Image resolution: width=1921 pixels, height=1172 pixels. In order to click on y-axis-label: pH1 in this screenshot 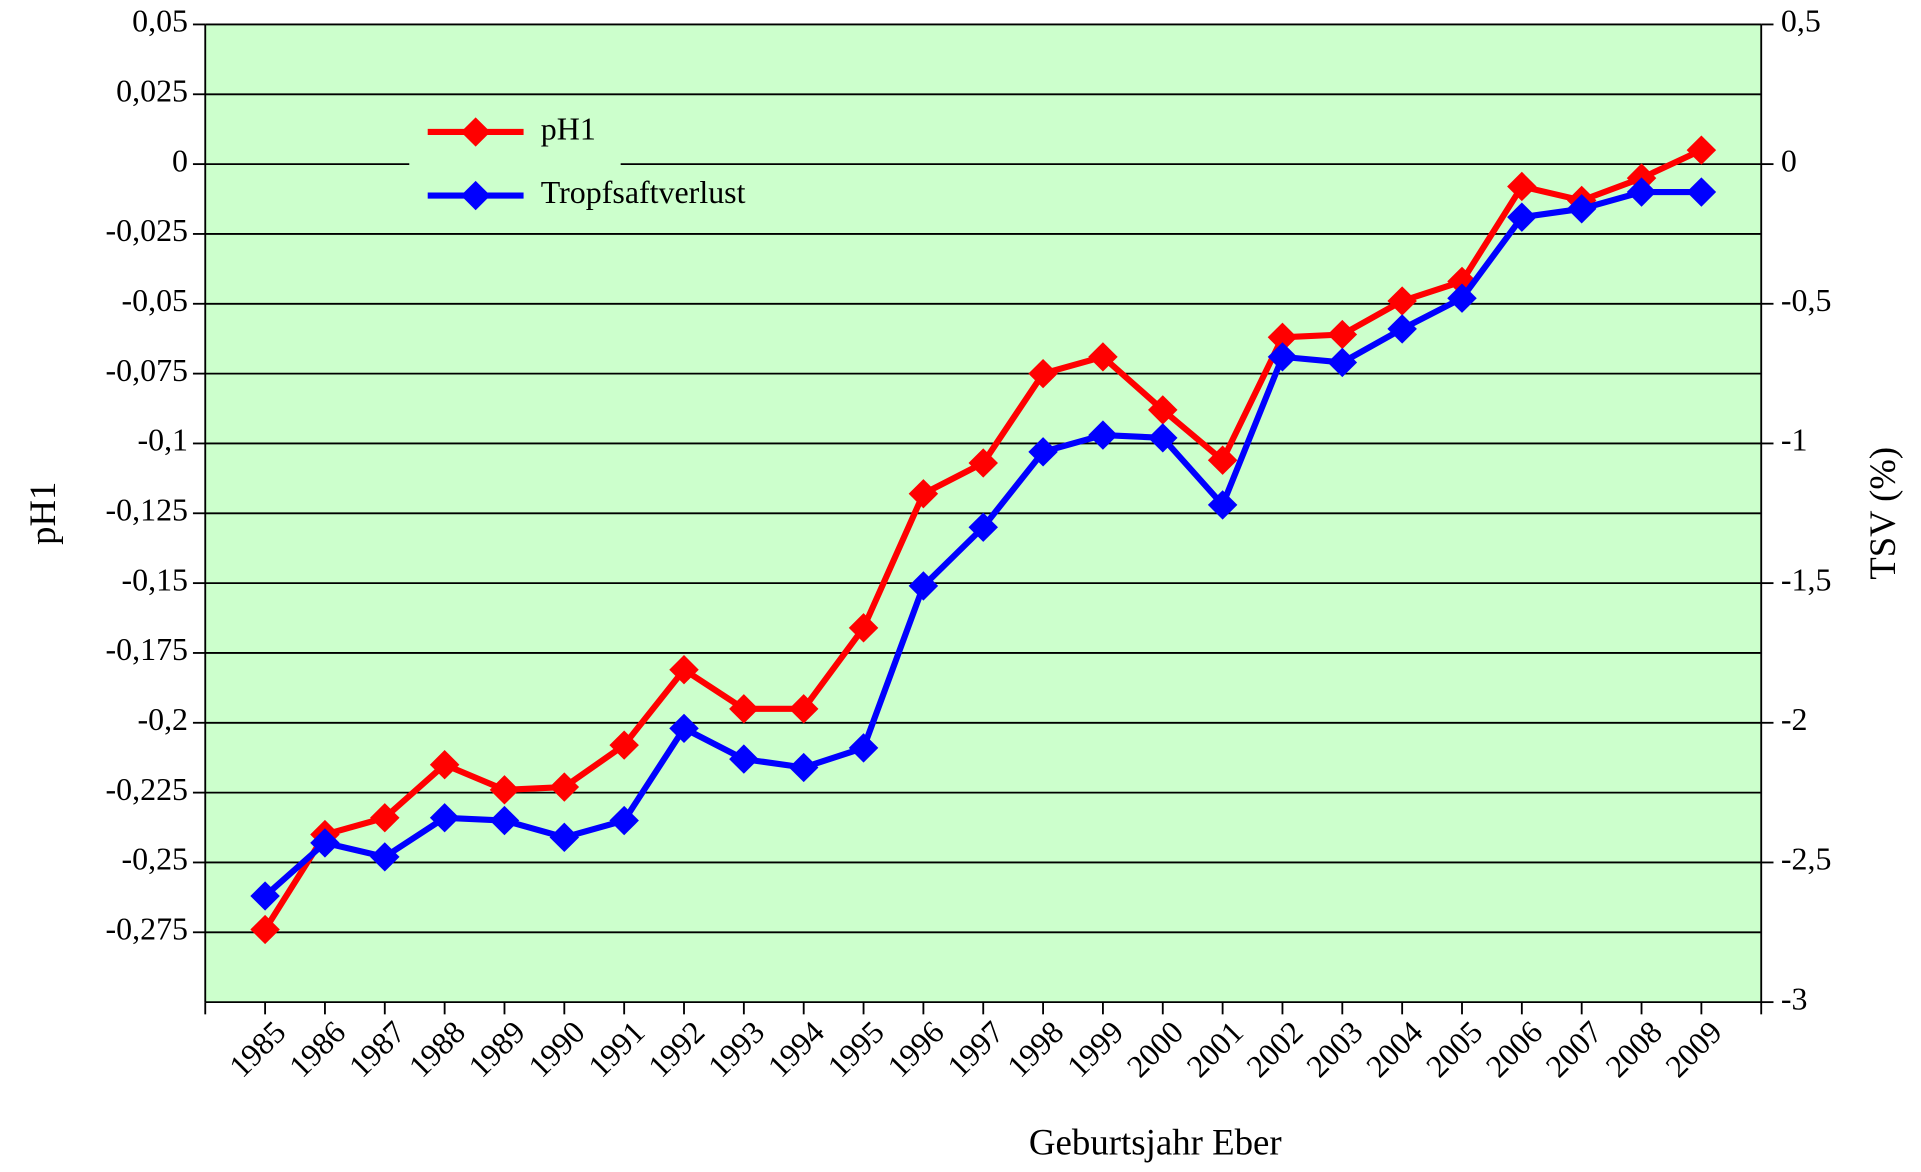, I will do `click(42, 513)`.